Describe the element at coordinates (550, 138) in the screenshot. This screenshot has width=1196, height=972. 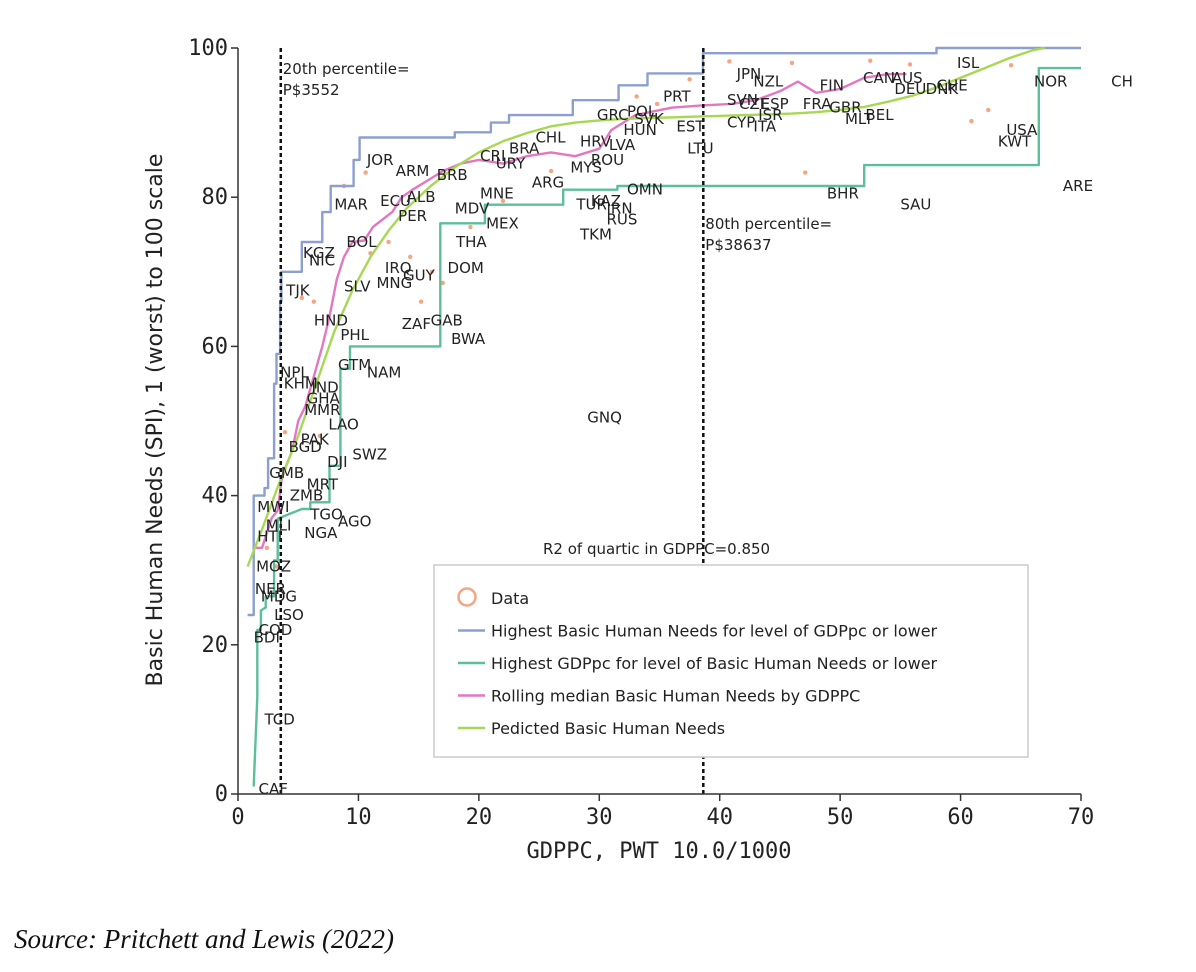
I see `country-label: CHL` at that location.